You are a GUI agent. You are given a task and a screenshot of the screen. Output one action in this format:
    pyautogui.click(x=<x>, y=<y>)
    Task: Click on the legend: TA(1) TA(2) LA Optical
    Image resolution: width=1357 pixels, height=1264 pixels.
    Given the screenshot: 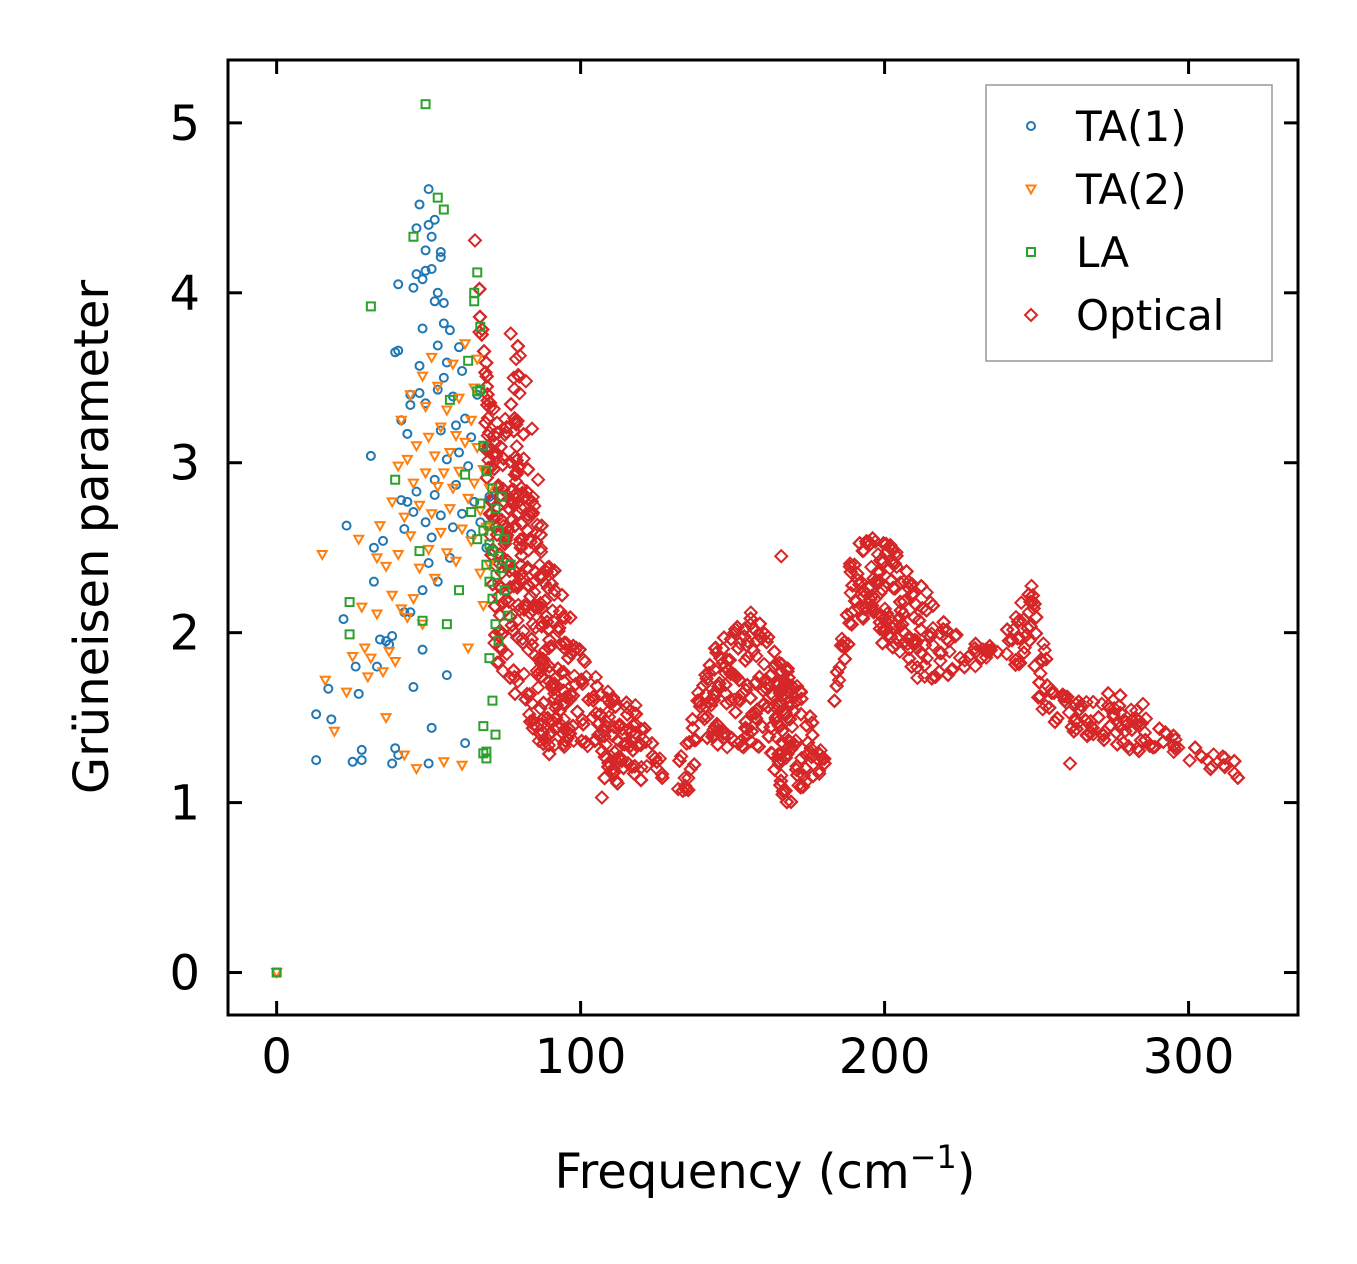 What is the action you would take?
    pyautogui.click(x=1129, y=223)
    